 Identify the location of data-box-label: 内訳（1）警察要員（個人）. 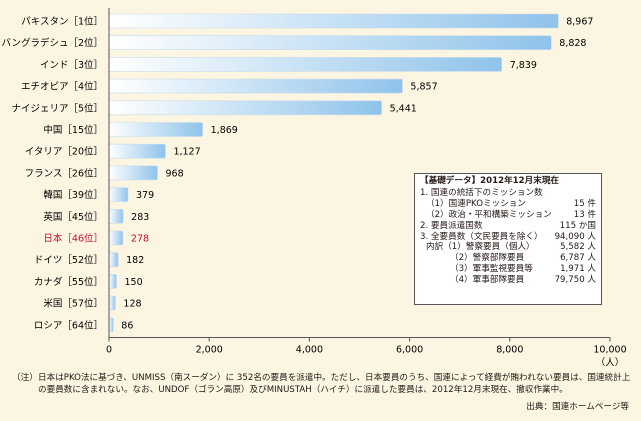
(480, 247).